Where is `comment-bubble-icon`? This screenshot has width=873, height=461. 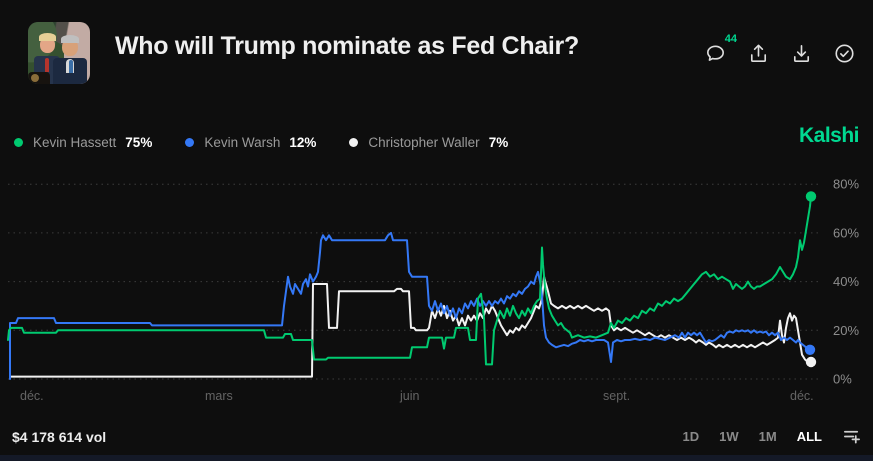 comment-bubble-icon is located at coordinates (715, 52).